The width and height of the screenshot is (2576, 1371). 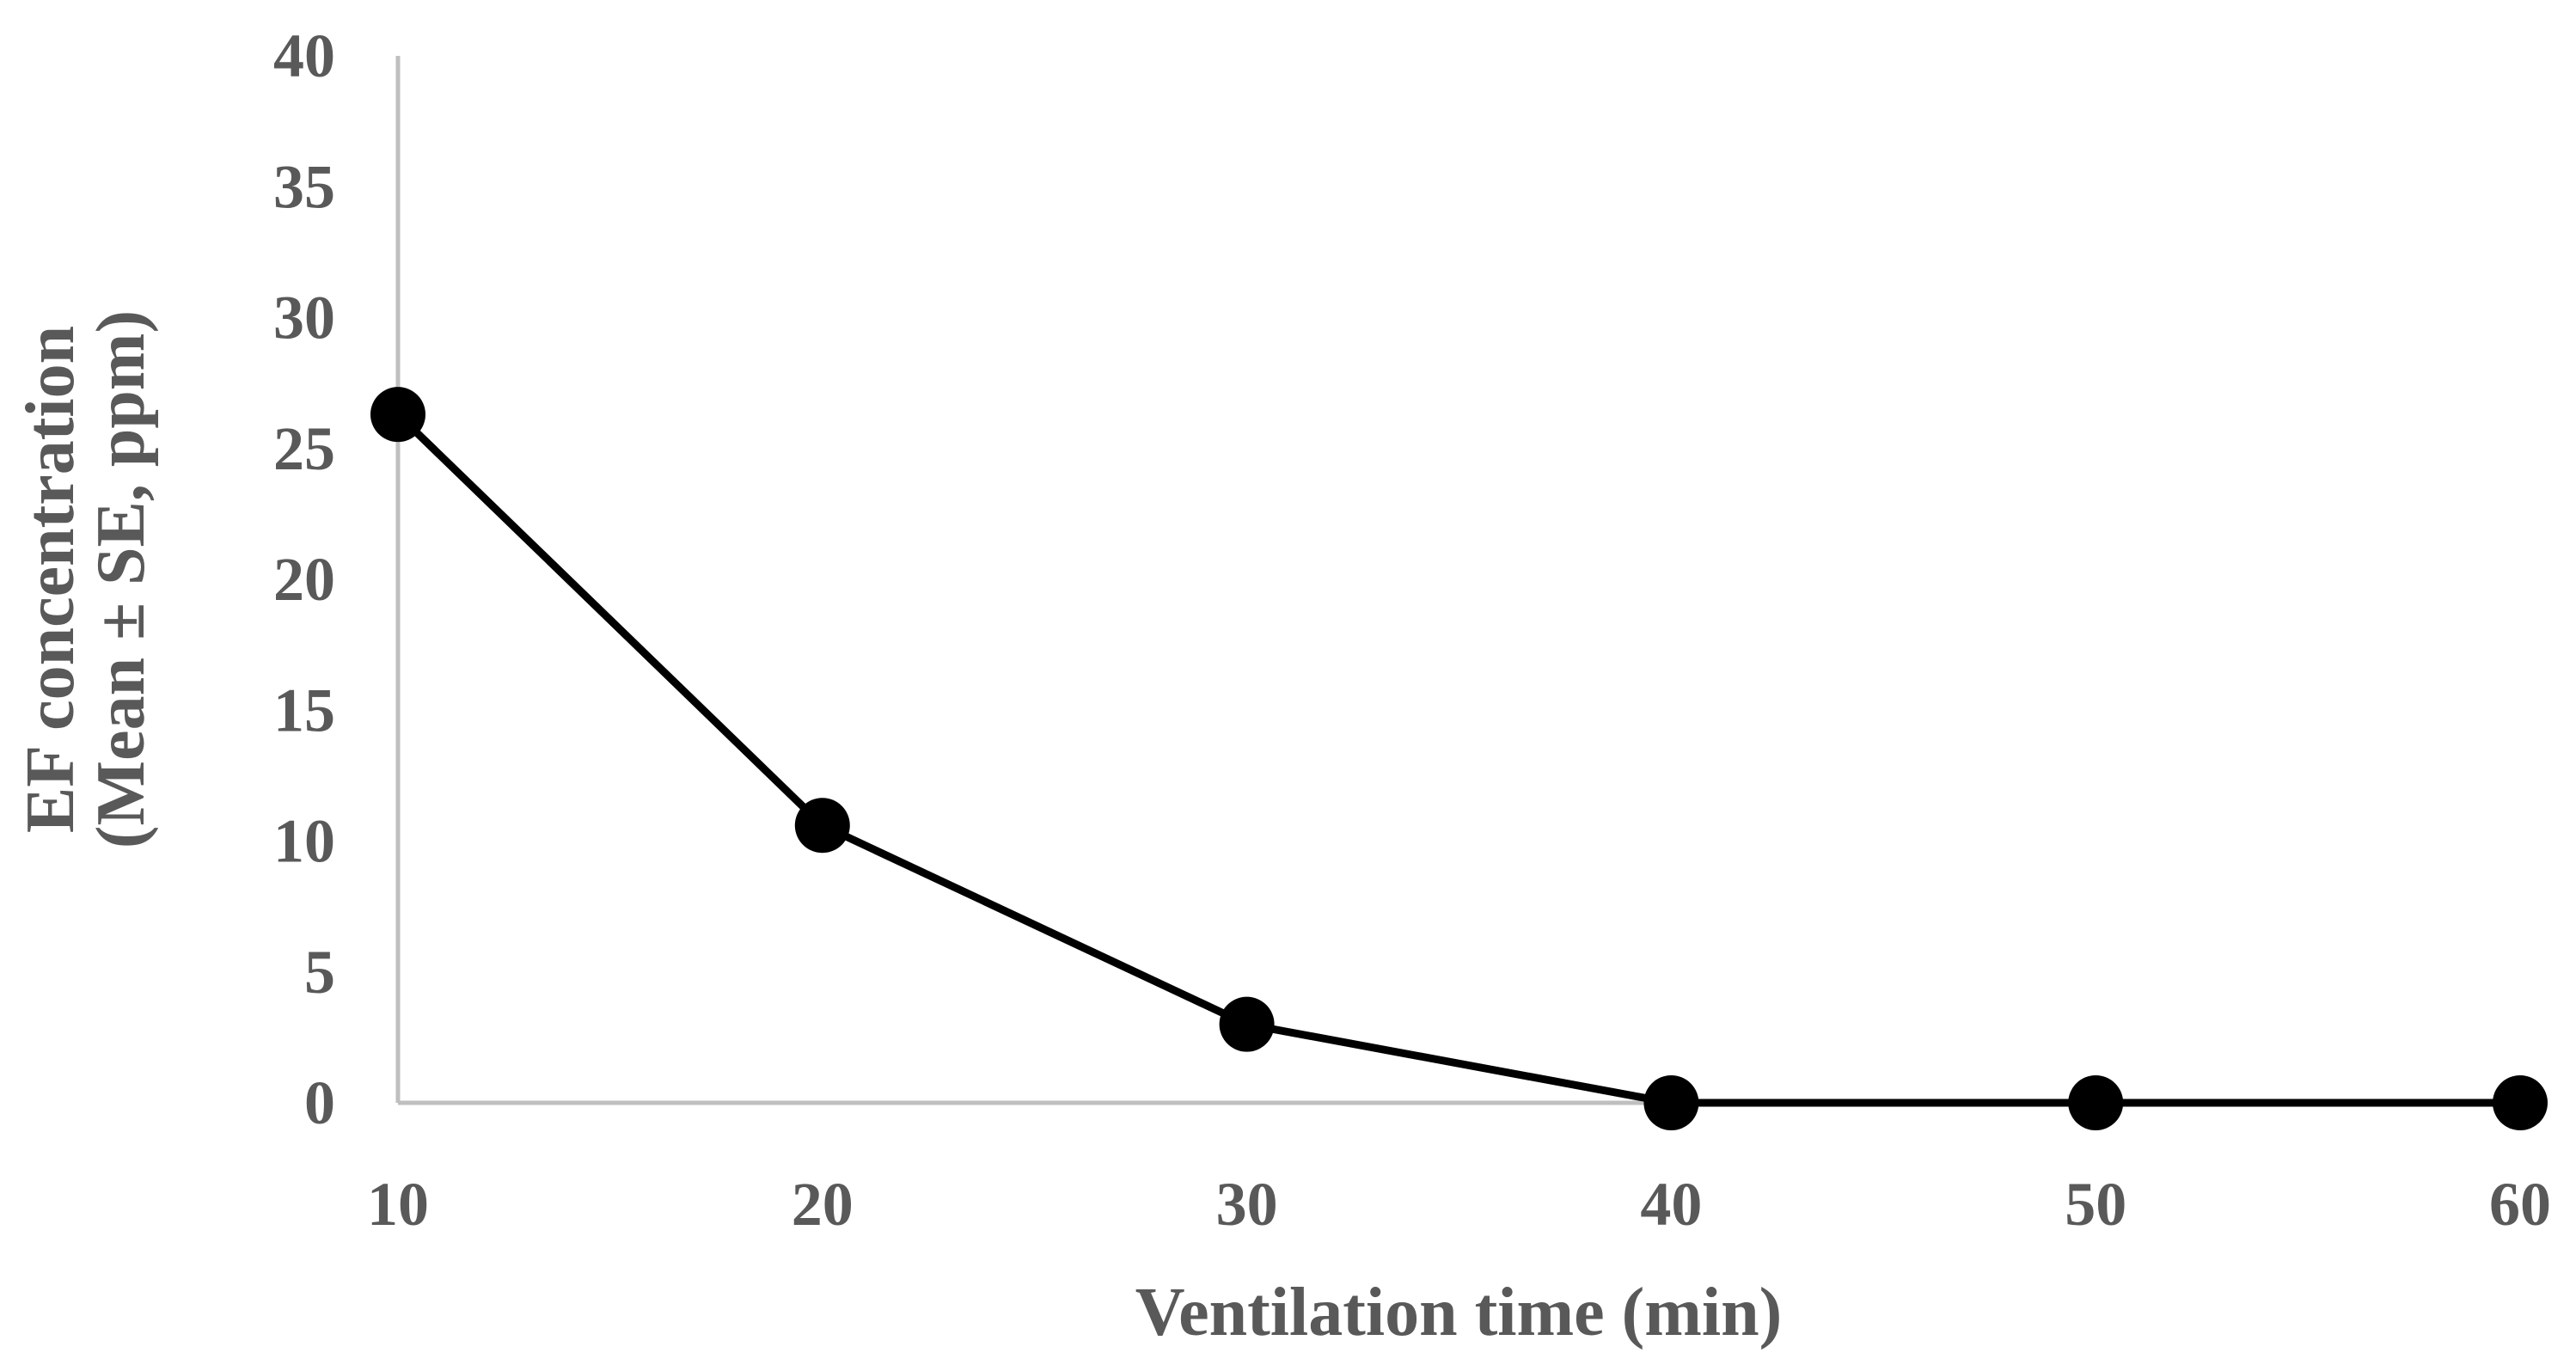 I want to click on y-tick-label: 10, so click(x=304, y=841).